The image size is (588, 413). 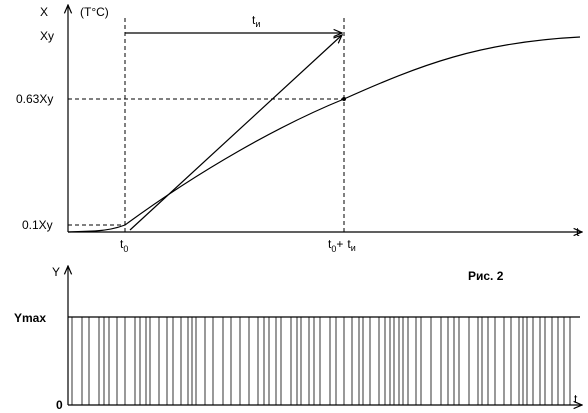 I want to click on zero-label: 0, so click(x=59, y=405).